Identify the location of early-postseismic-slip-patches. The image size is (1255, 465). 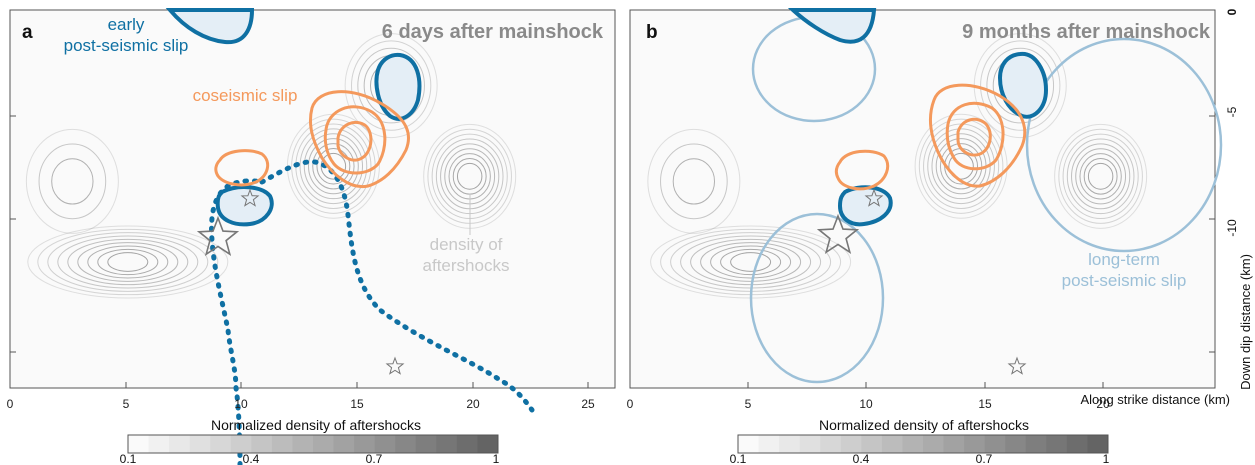
(918, 117).